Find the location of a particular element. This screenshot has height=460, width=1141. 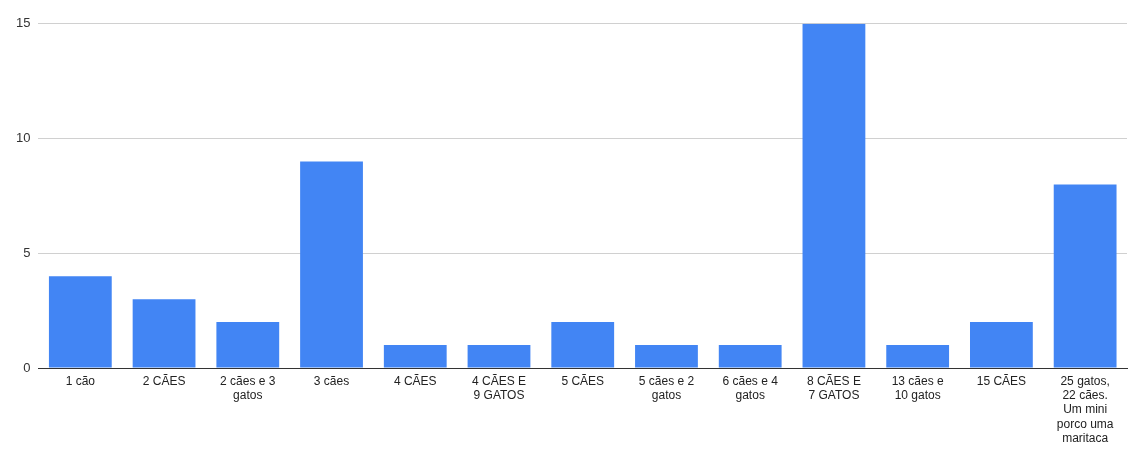

x-tick-label: 4 CÃES E 9 GATOS is located at coordinates (499, 387).